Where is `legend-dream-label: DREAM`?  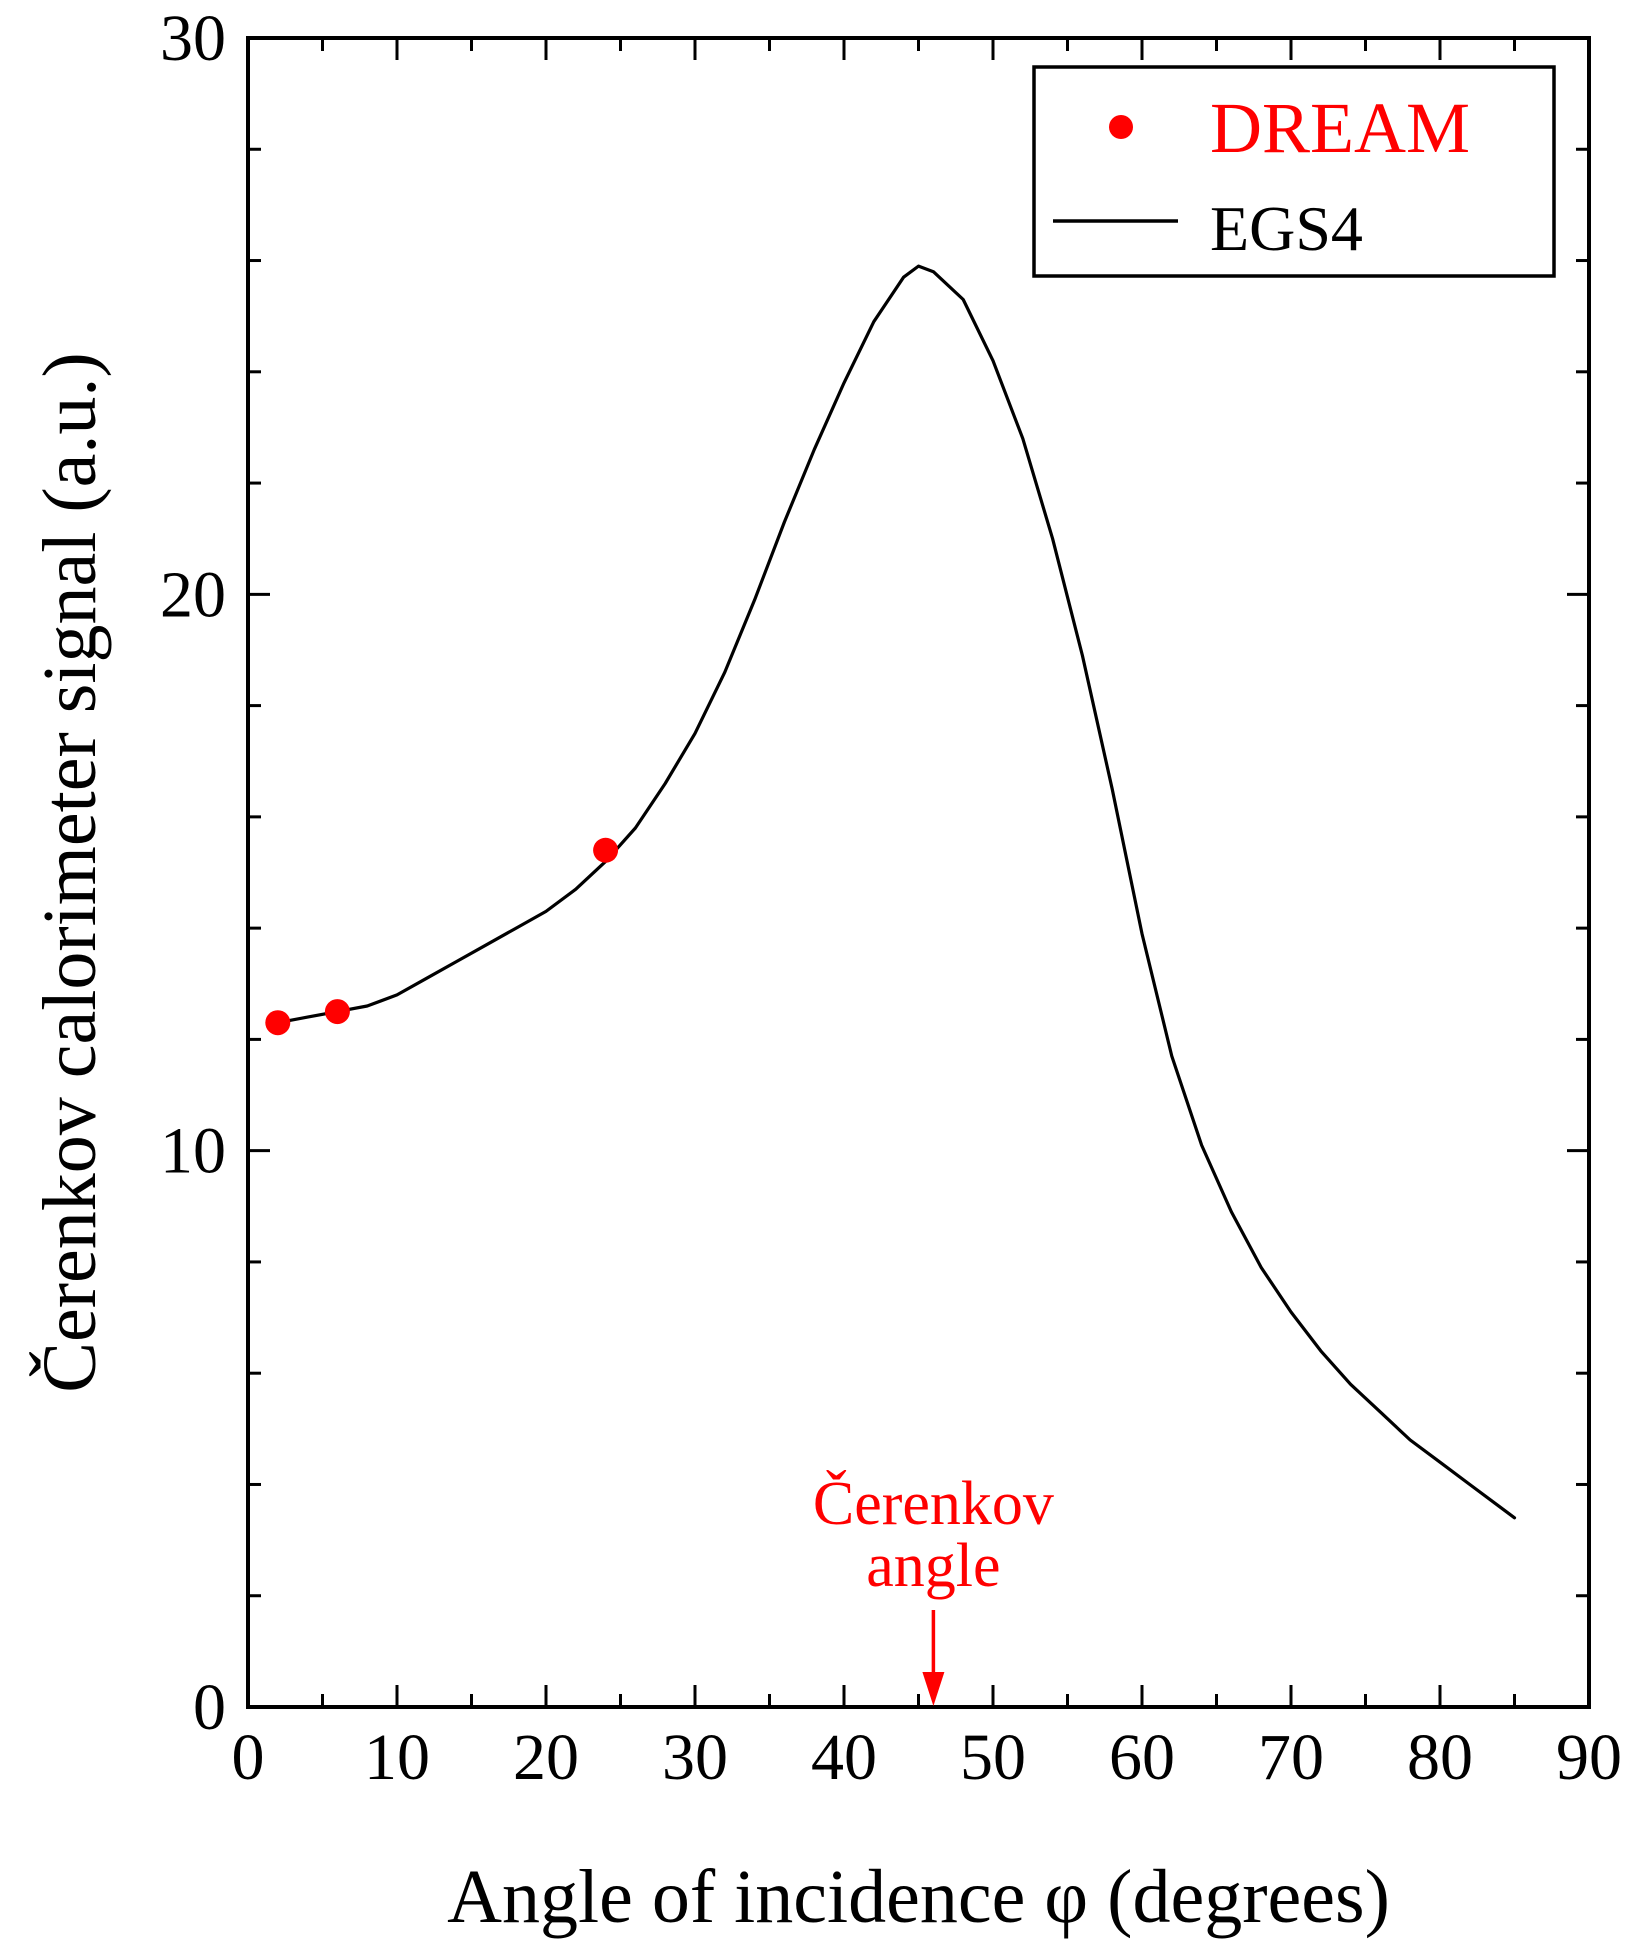
legend-dream-label: DREAM is located at coordinates (1340, 128).